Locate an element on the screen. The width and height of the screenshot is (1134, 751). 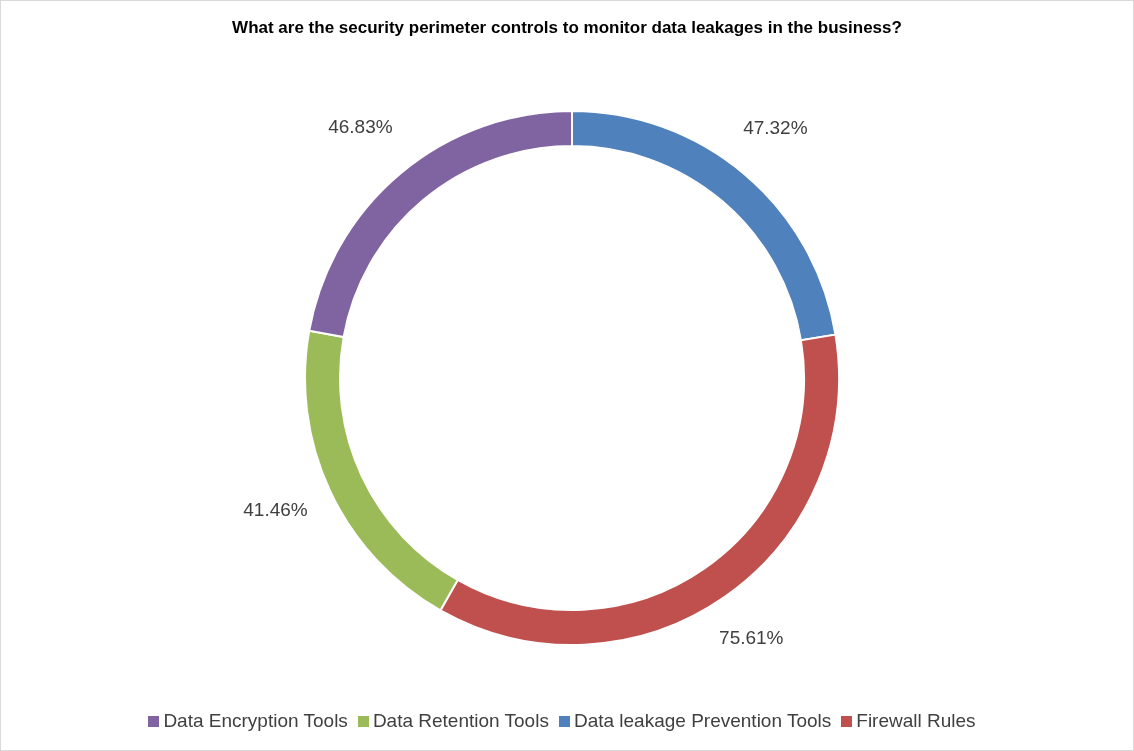
chart-title: What are the security perimeter controls to monitor data leakages in the business? is located at coordinates (567, 28).